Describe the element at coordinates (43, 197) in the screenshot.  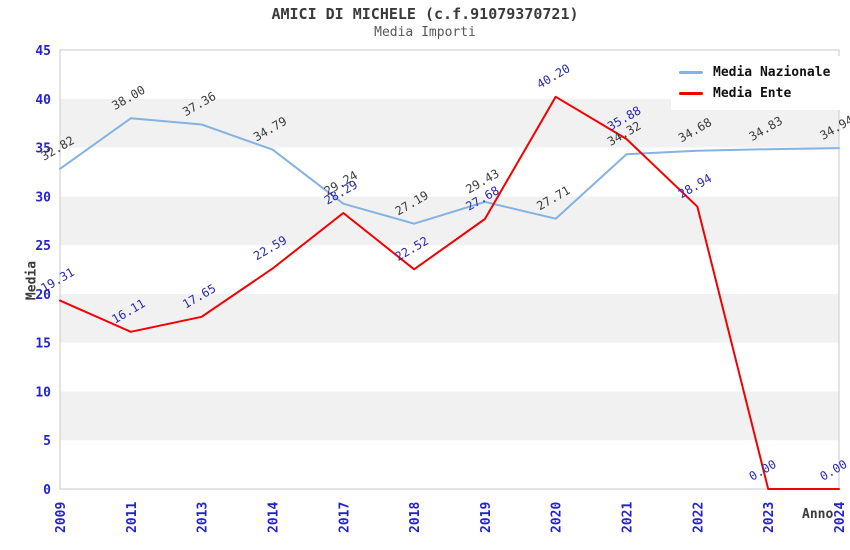
I see `y-tick-label: 30` at that location.